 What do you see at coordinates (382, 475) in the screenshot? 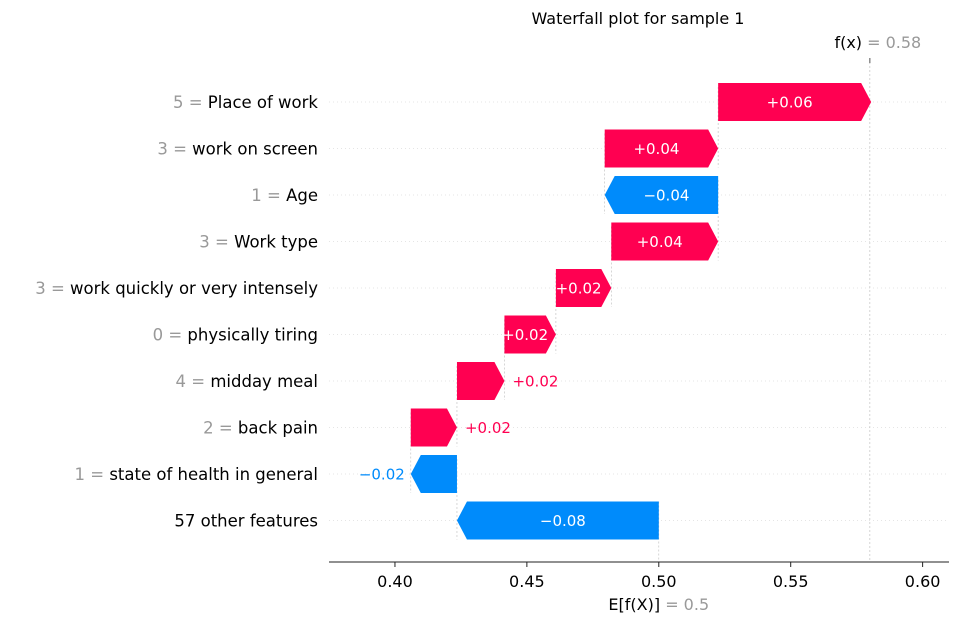
I see `bar-value-label: −0.02` at bounding box center [382, 475].